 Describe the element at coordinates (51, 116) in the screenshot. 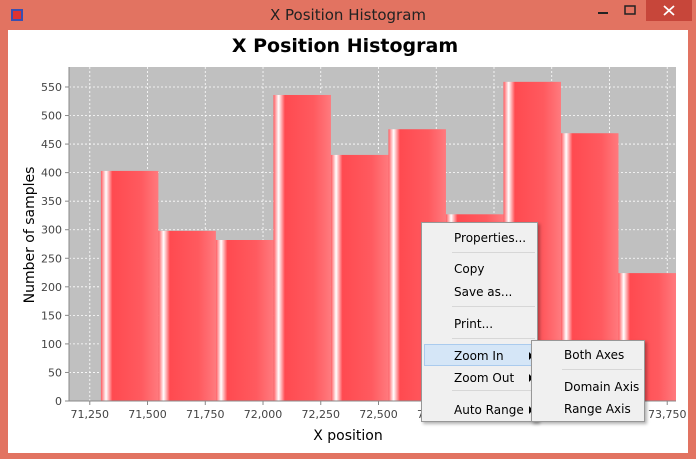

I see `y-tick-label: 500` at that location.